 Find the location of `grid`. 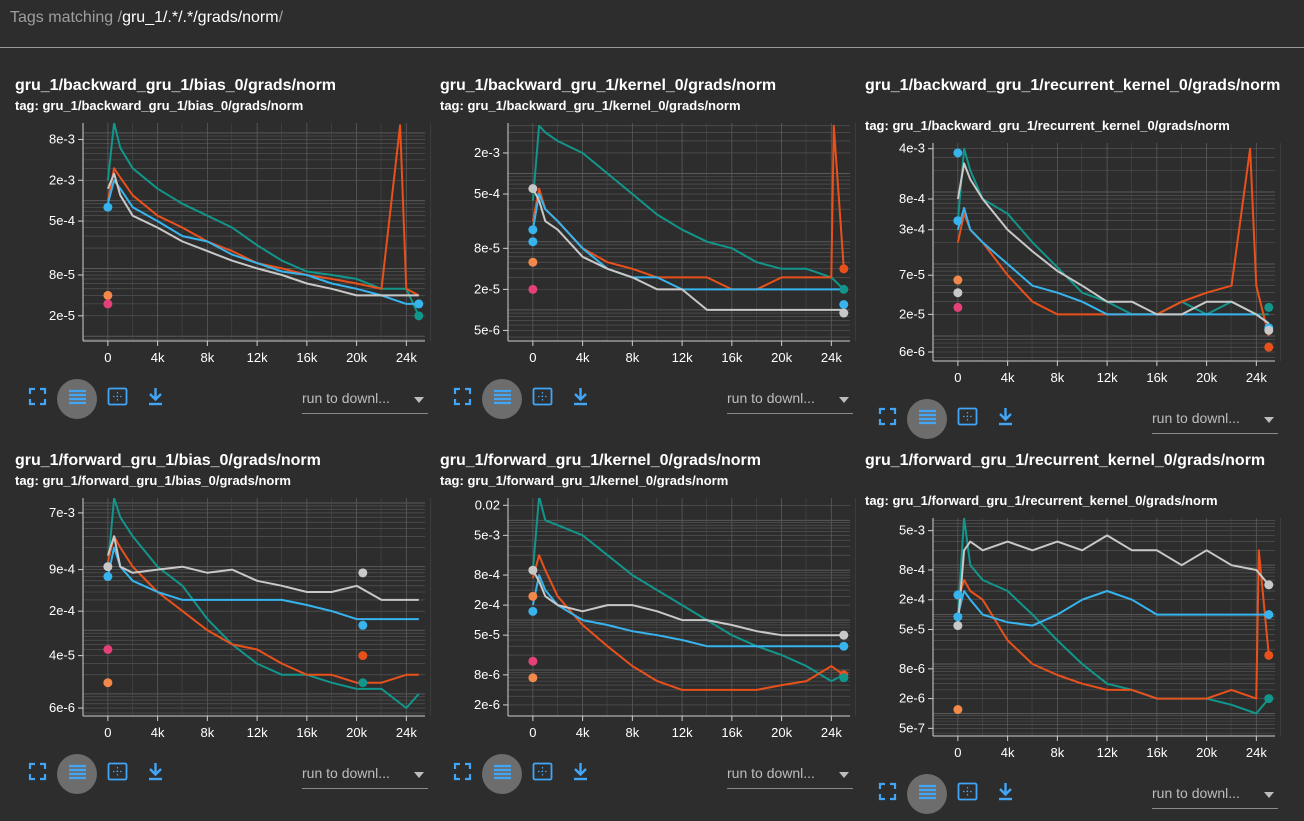

grid is located at coordinates (682, 607).